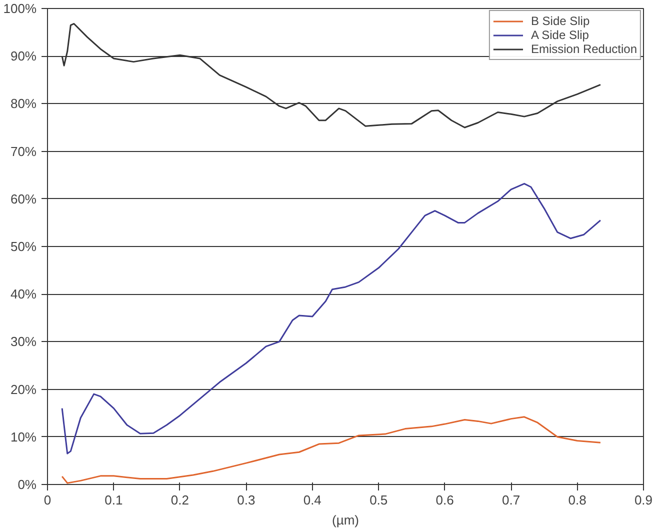  I want to click on x-tick-label: 0.8, so click(577, 500).